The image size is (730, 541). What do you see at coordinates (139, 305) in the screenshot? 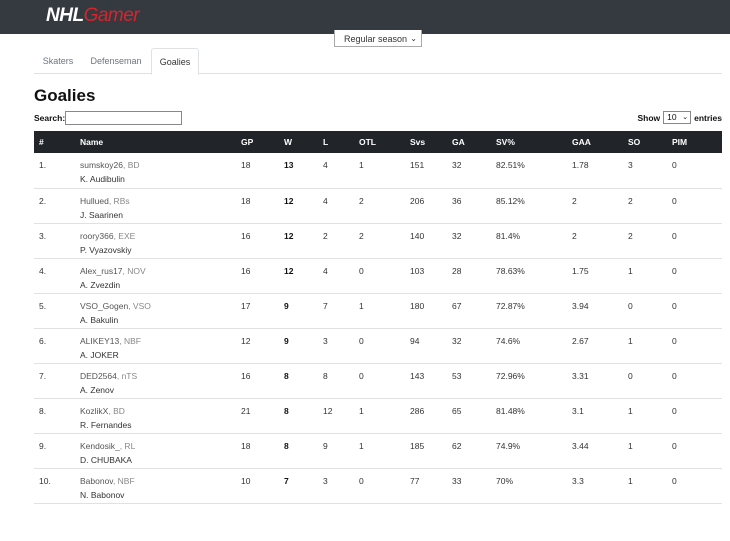
I see `team-abbrev: , VSO` at bounding box center [139, 305].